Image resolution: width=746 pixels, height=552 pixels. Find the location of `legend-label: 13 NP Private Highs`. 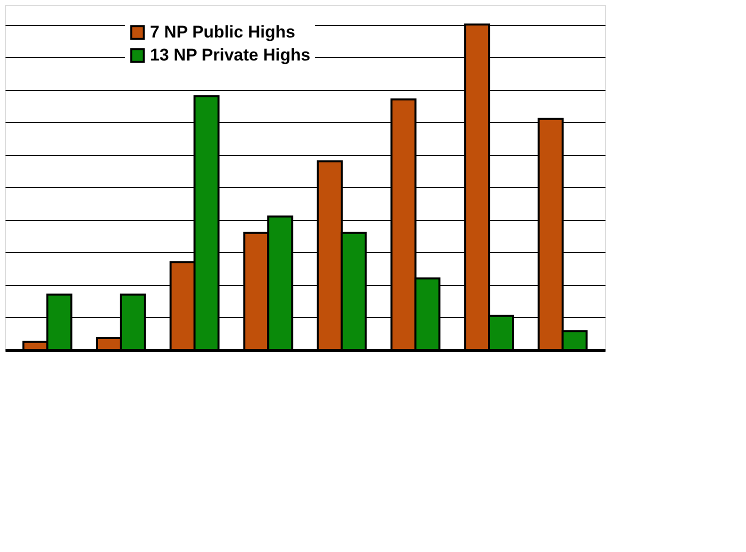

legend-label: 13 NP Private Highs is located at coordinates (230, 55).